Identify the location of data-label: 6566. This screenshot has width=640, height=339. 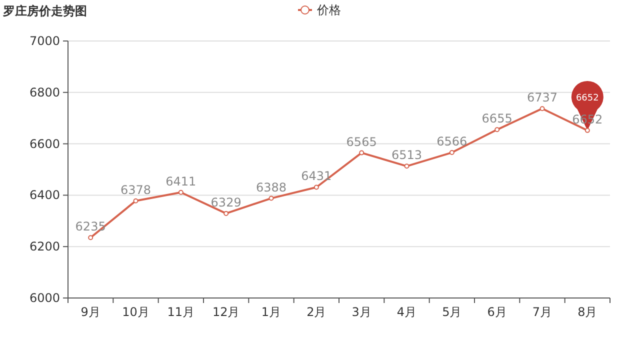
(452, 141).